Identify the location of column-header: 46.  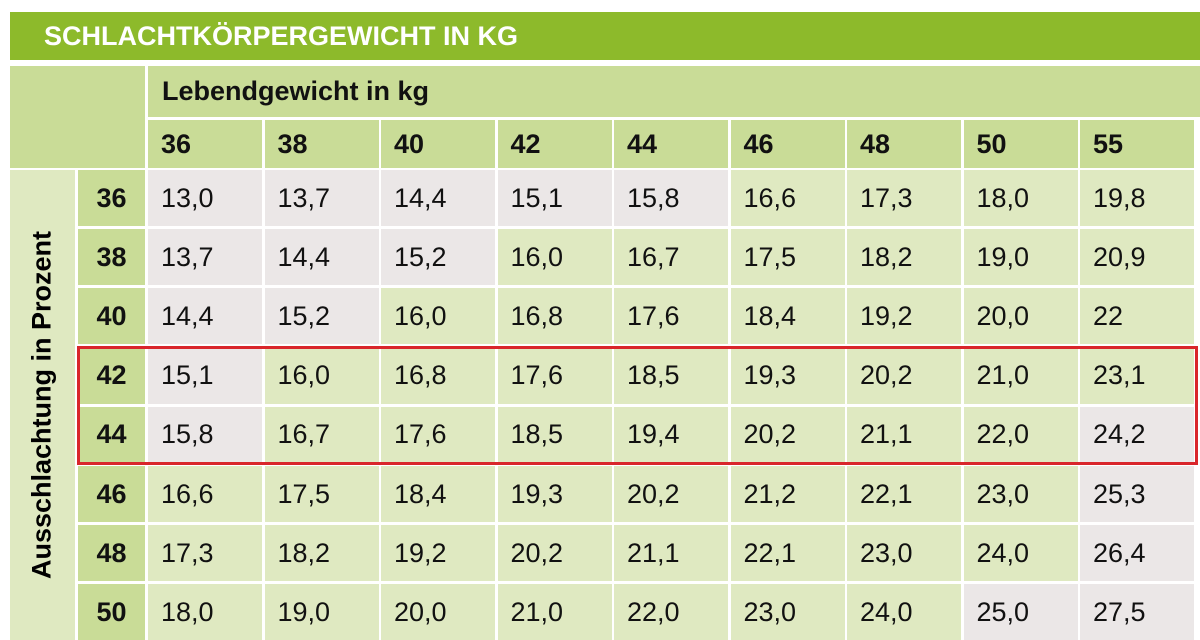
(787, 144).